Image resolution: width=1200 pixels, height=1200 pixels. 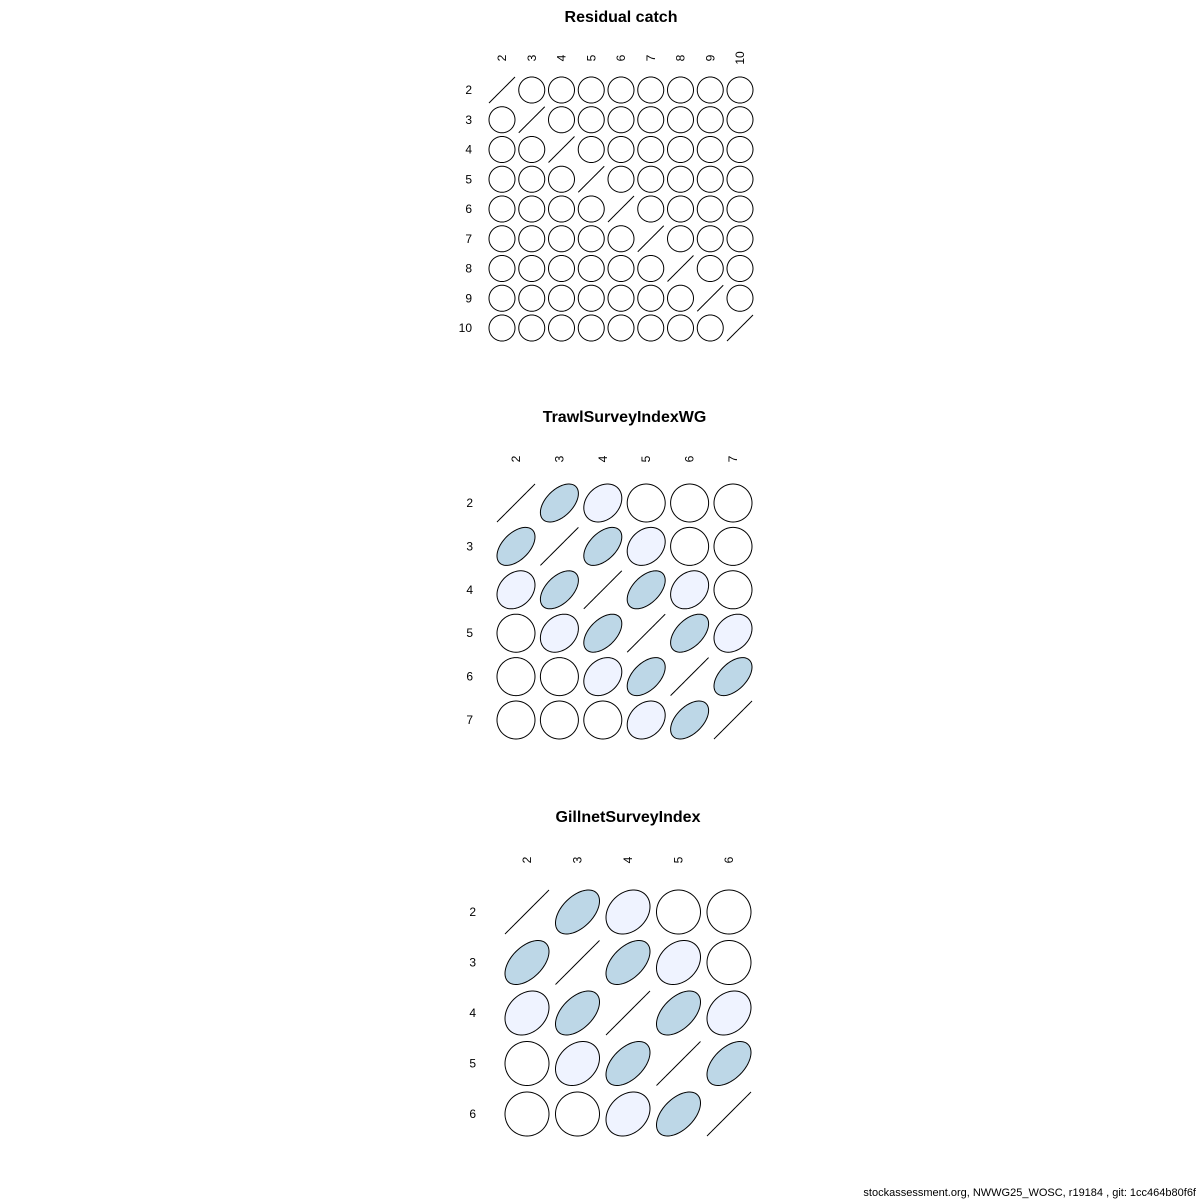 What do you see at coordinates (606, 175) in the screenshot?
I see `correlation-plot-1: Residual catch 2 2 3 3 4 4 5 5 6 6 7 7 8 8 9 9 10 10` at bounding box center [606, 175].